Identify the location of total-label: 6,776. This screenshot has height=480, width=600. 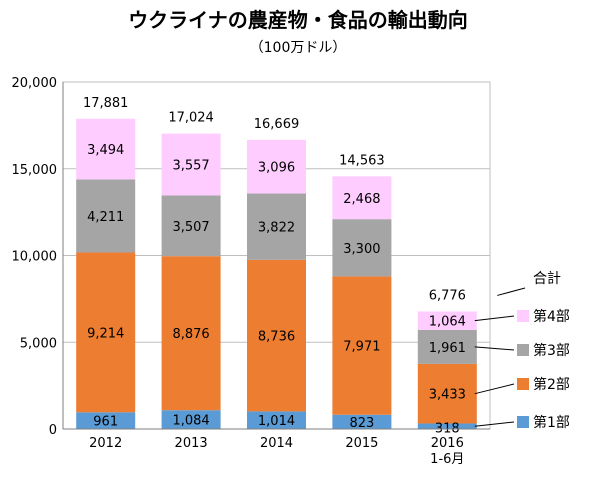
(447, 295).